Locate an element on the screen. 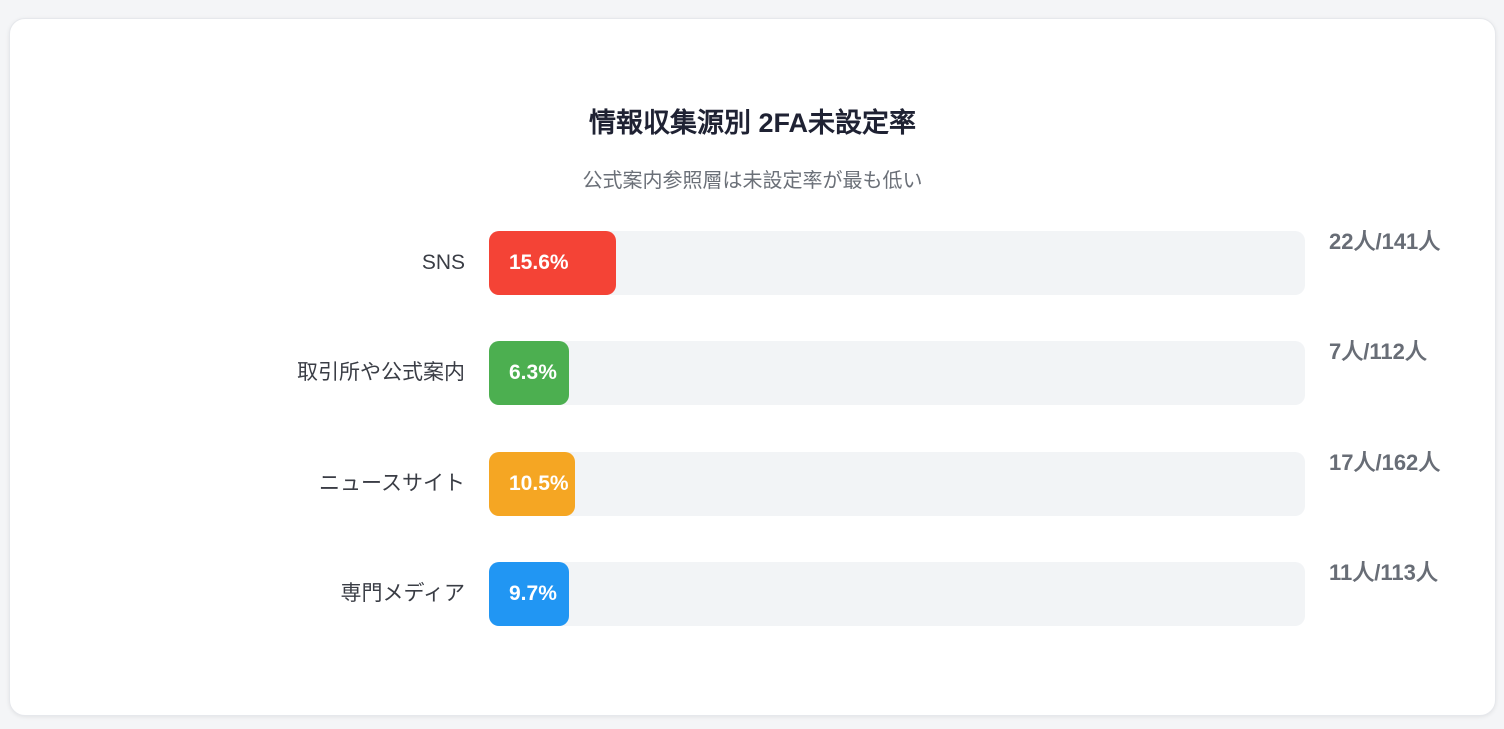 The width and height of the screenshot is (1504, 729). chart-subtitle: 公式案内参照層は未設定率が最も低い is located at coordinates (752, 181).